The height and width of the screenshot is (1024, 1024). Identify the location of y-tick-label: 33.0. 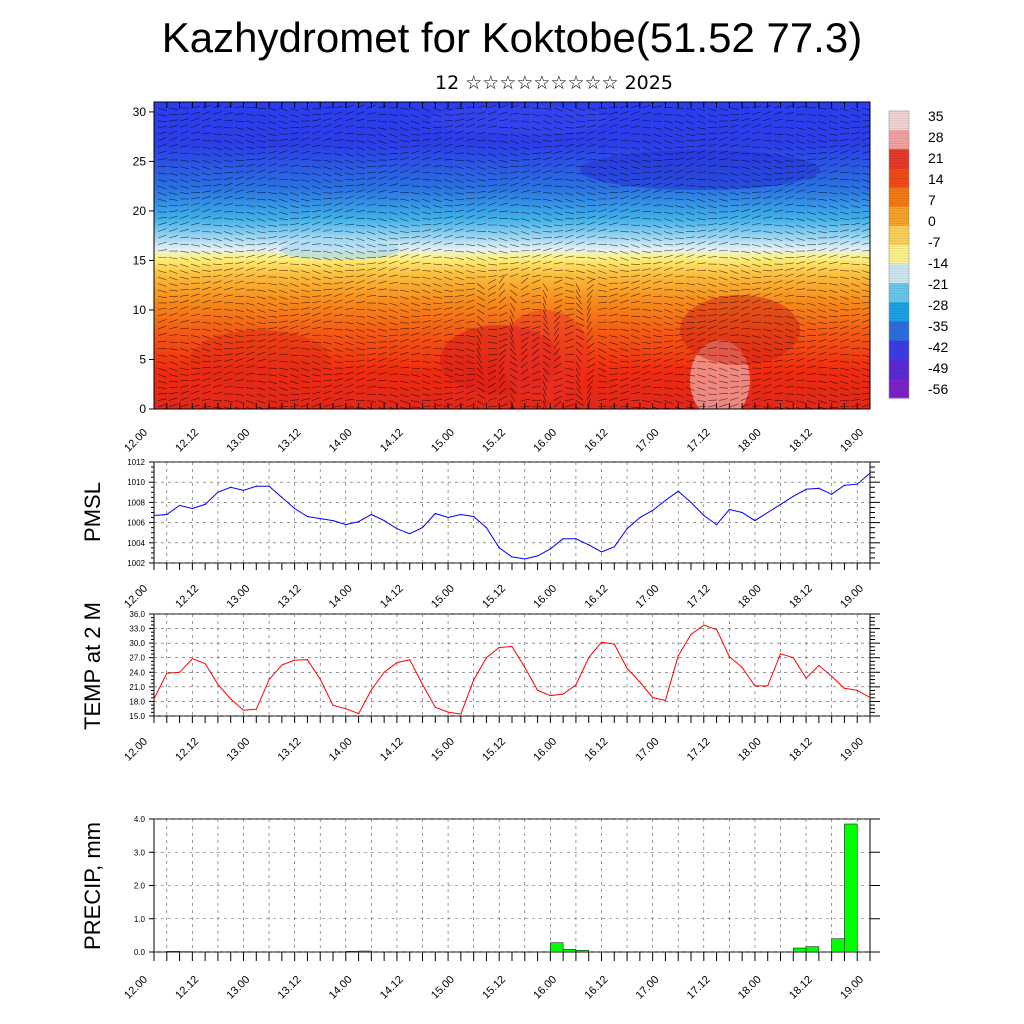
(137, 629).